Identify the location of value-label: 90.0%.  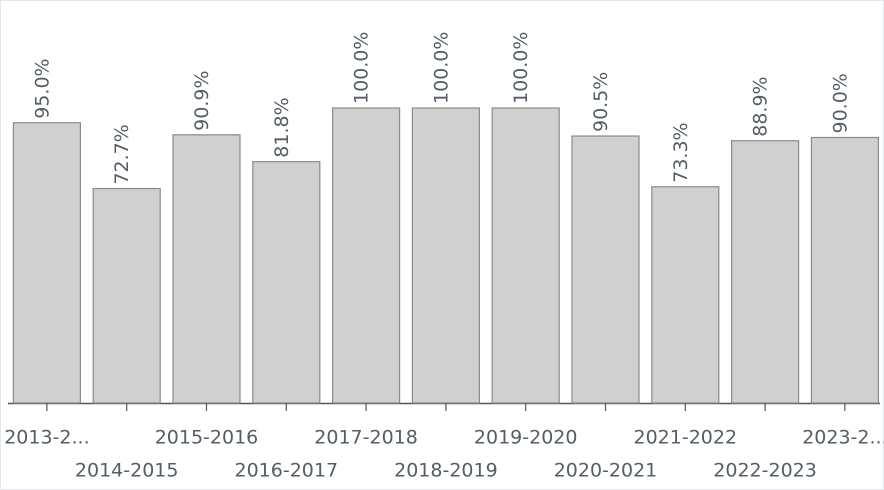
(840, 103).